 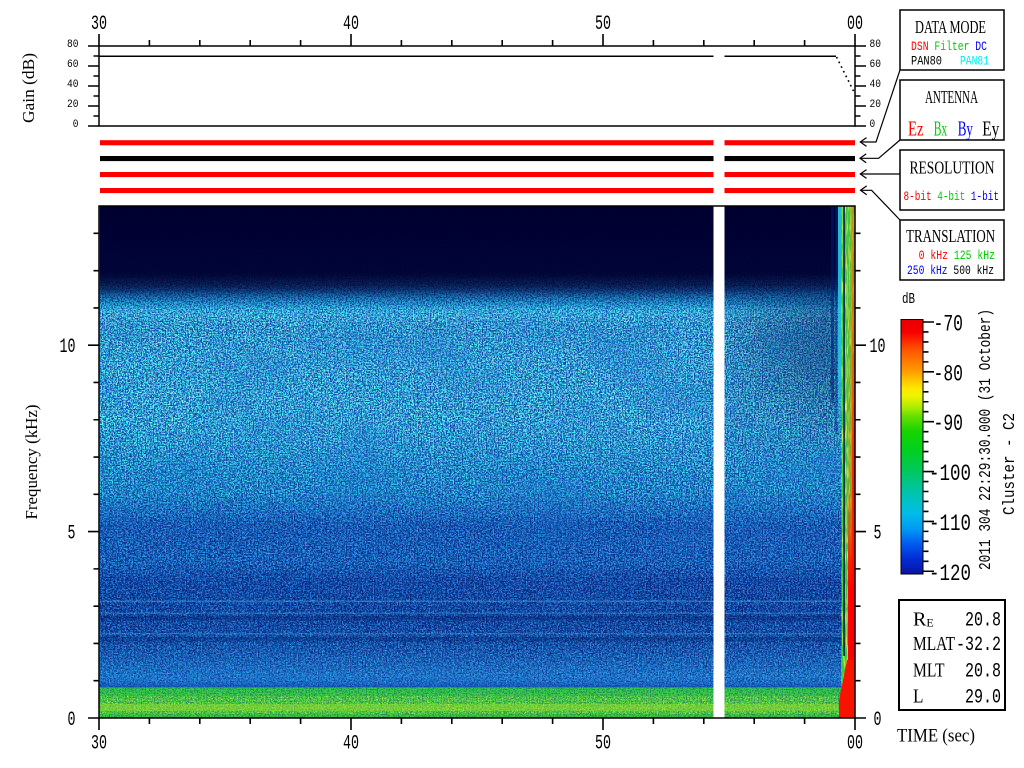 I want to click on svg-text: 0 kHz 125 kHz, so click(x=957, y=255).